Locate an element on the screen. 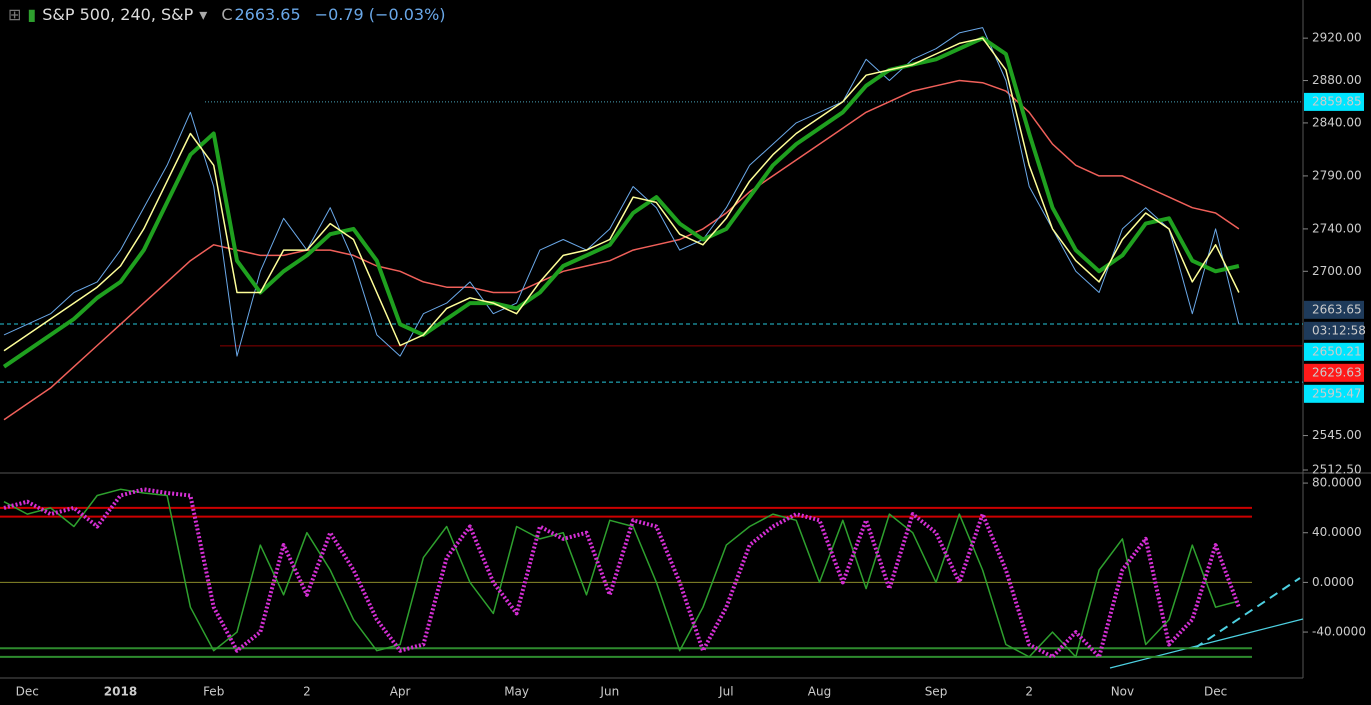 This screenshot has width=1371, height=705. change: −0.79 (−0.03%) is located at coordinates (380, 14).